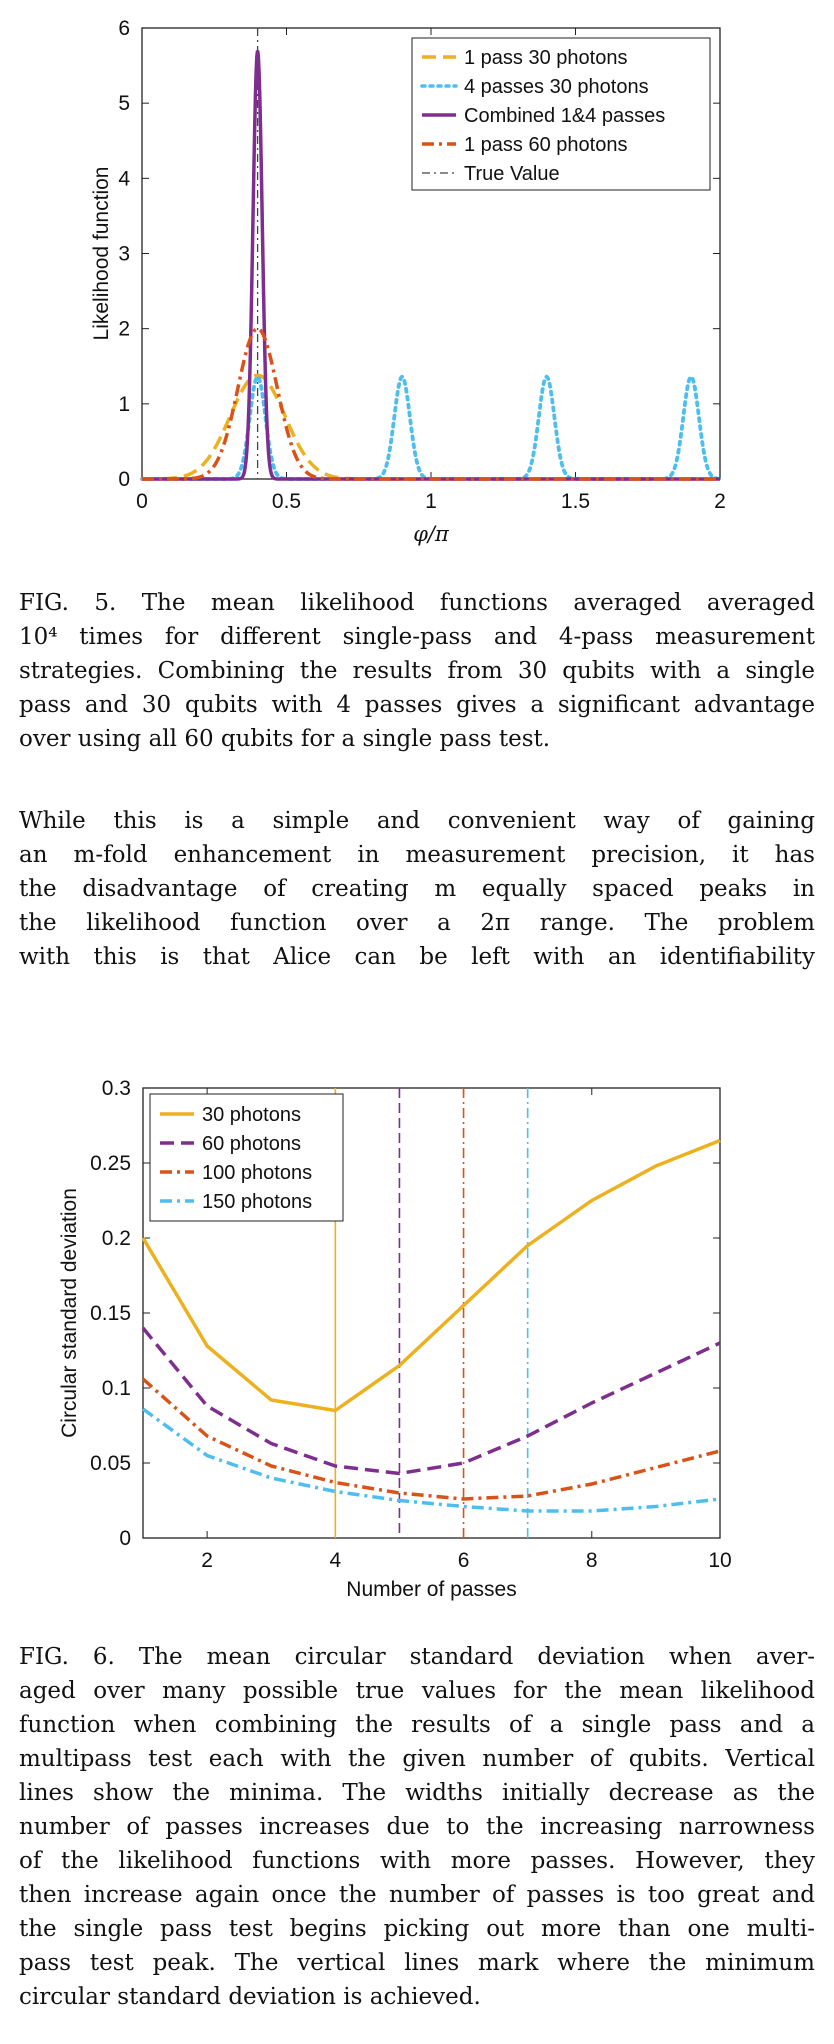 The height and width of the screenshot is (2044, 834). I want to click on y-tick-label: 0.3, so click(116, 1088).